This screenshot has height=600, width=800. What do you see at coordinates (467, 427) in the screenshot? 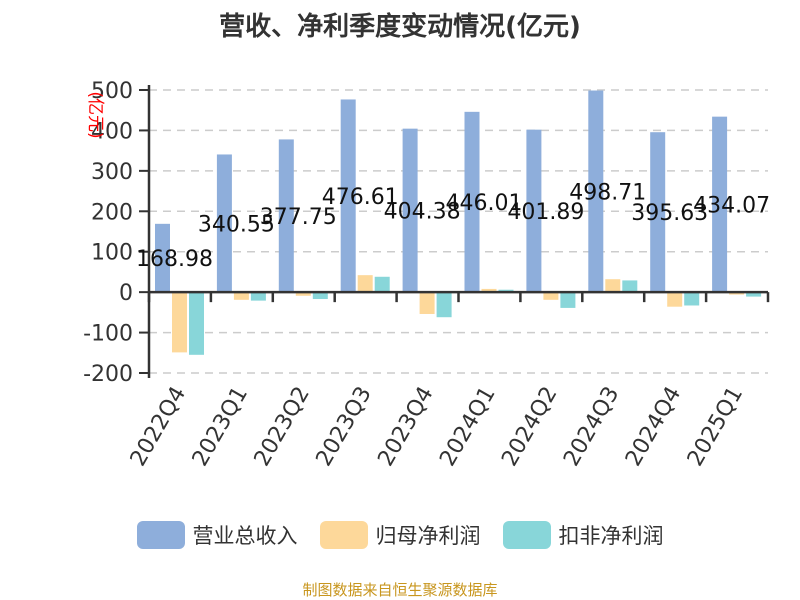
I see `x-tick-label: 2024Q1` at bounding box center [467, 427].